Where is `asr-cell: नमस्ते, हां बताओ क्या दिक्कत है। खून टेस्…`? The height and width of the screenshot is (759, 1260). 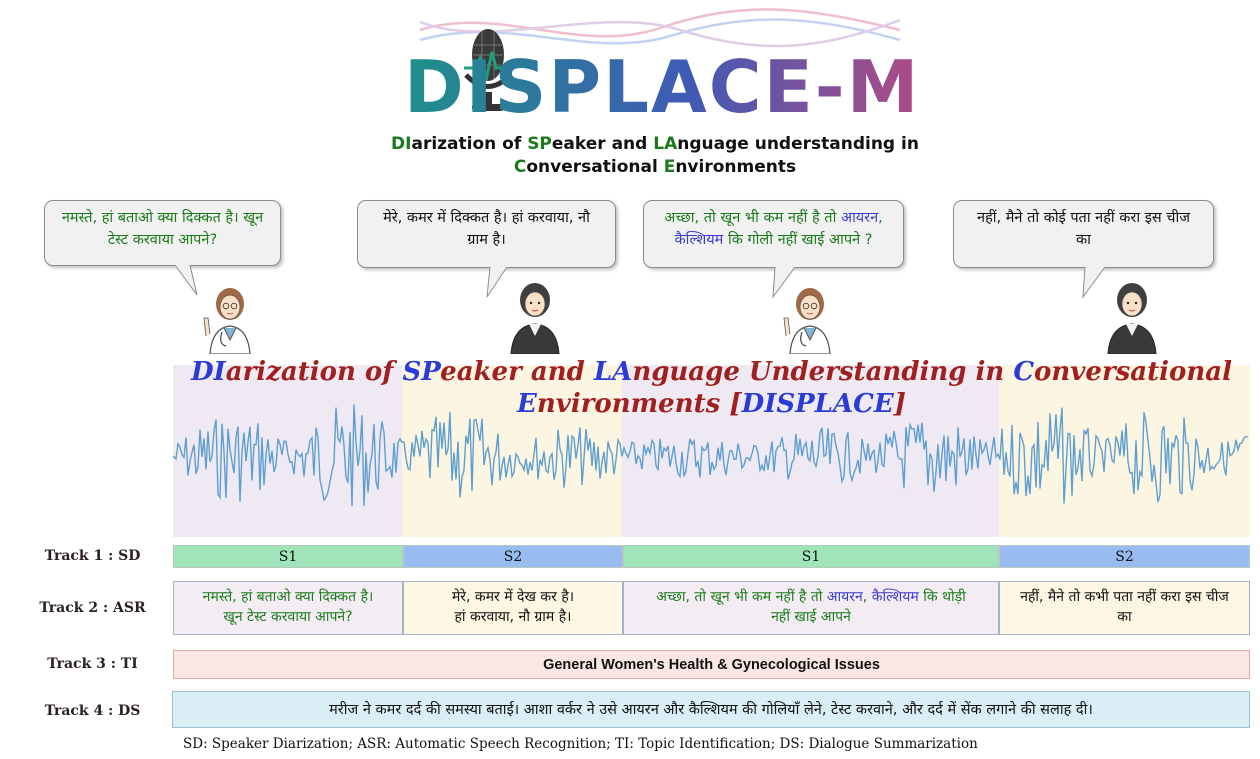 asr-cell: नमस्ते, हां बताओ क्या दिक्कत है। खून टेस्… is located at coordinates (288, 608).